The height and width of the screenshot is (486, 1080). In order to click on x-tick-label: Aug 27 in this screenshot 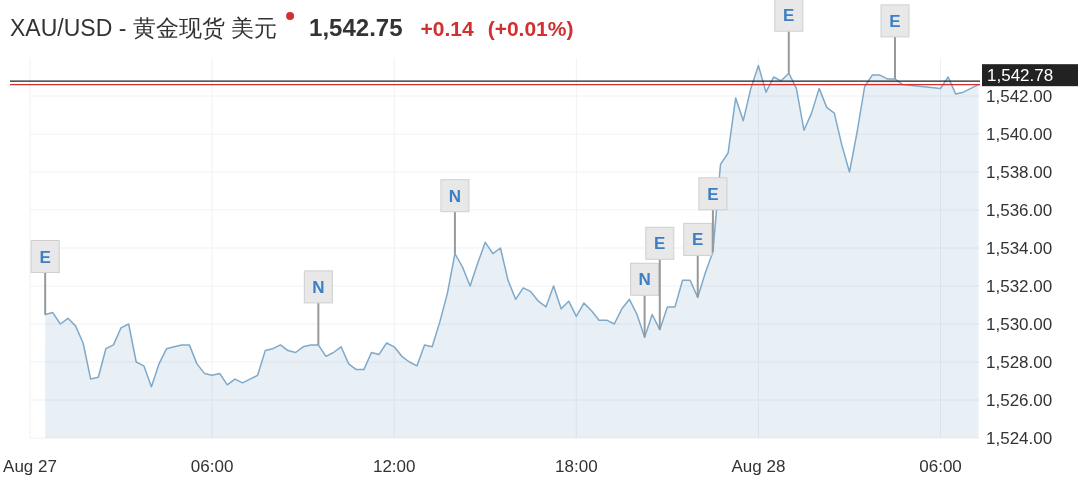, I will do `click(30, 466)`.